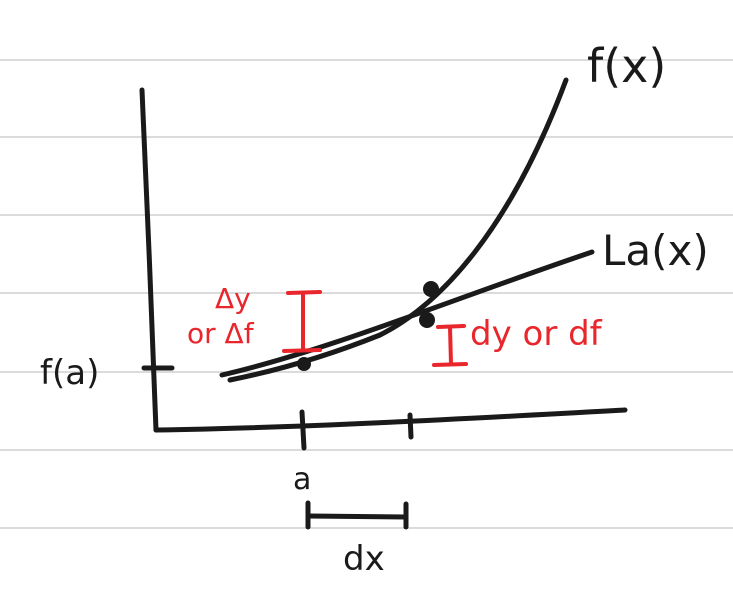 This screenshot has width=733, height=596. Describe the element at coordinates (69, 373) in the screenshot. I see `fa-label: f(a)` at that location.